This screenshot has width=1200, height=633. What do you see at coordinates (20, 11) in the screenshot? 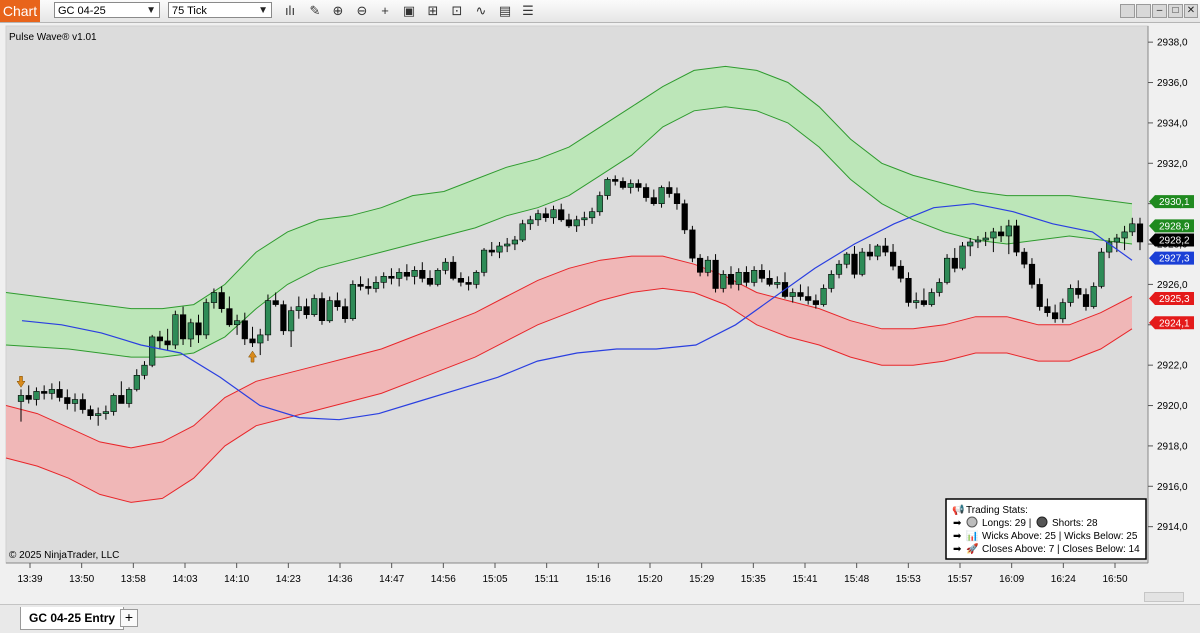
I see `chart-menu-button: Chart` at bounding box center [20, 11].